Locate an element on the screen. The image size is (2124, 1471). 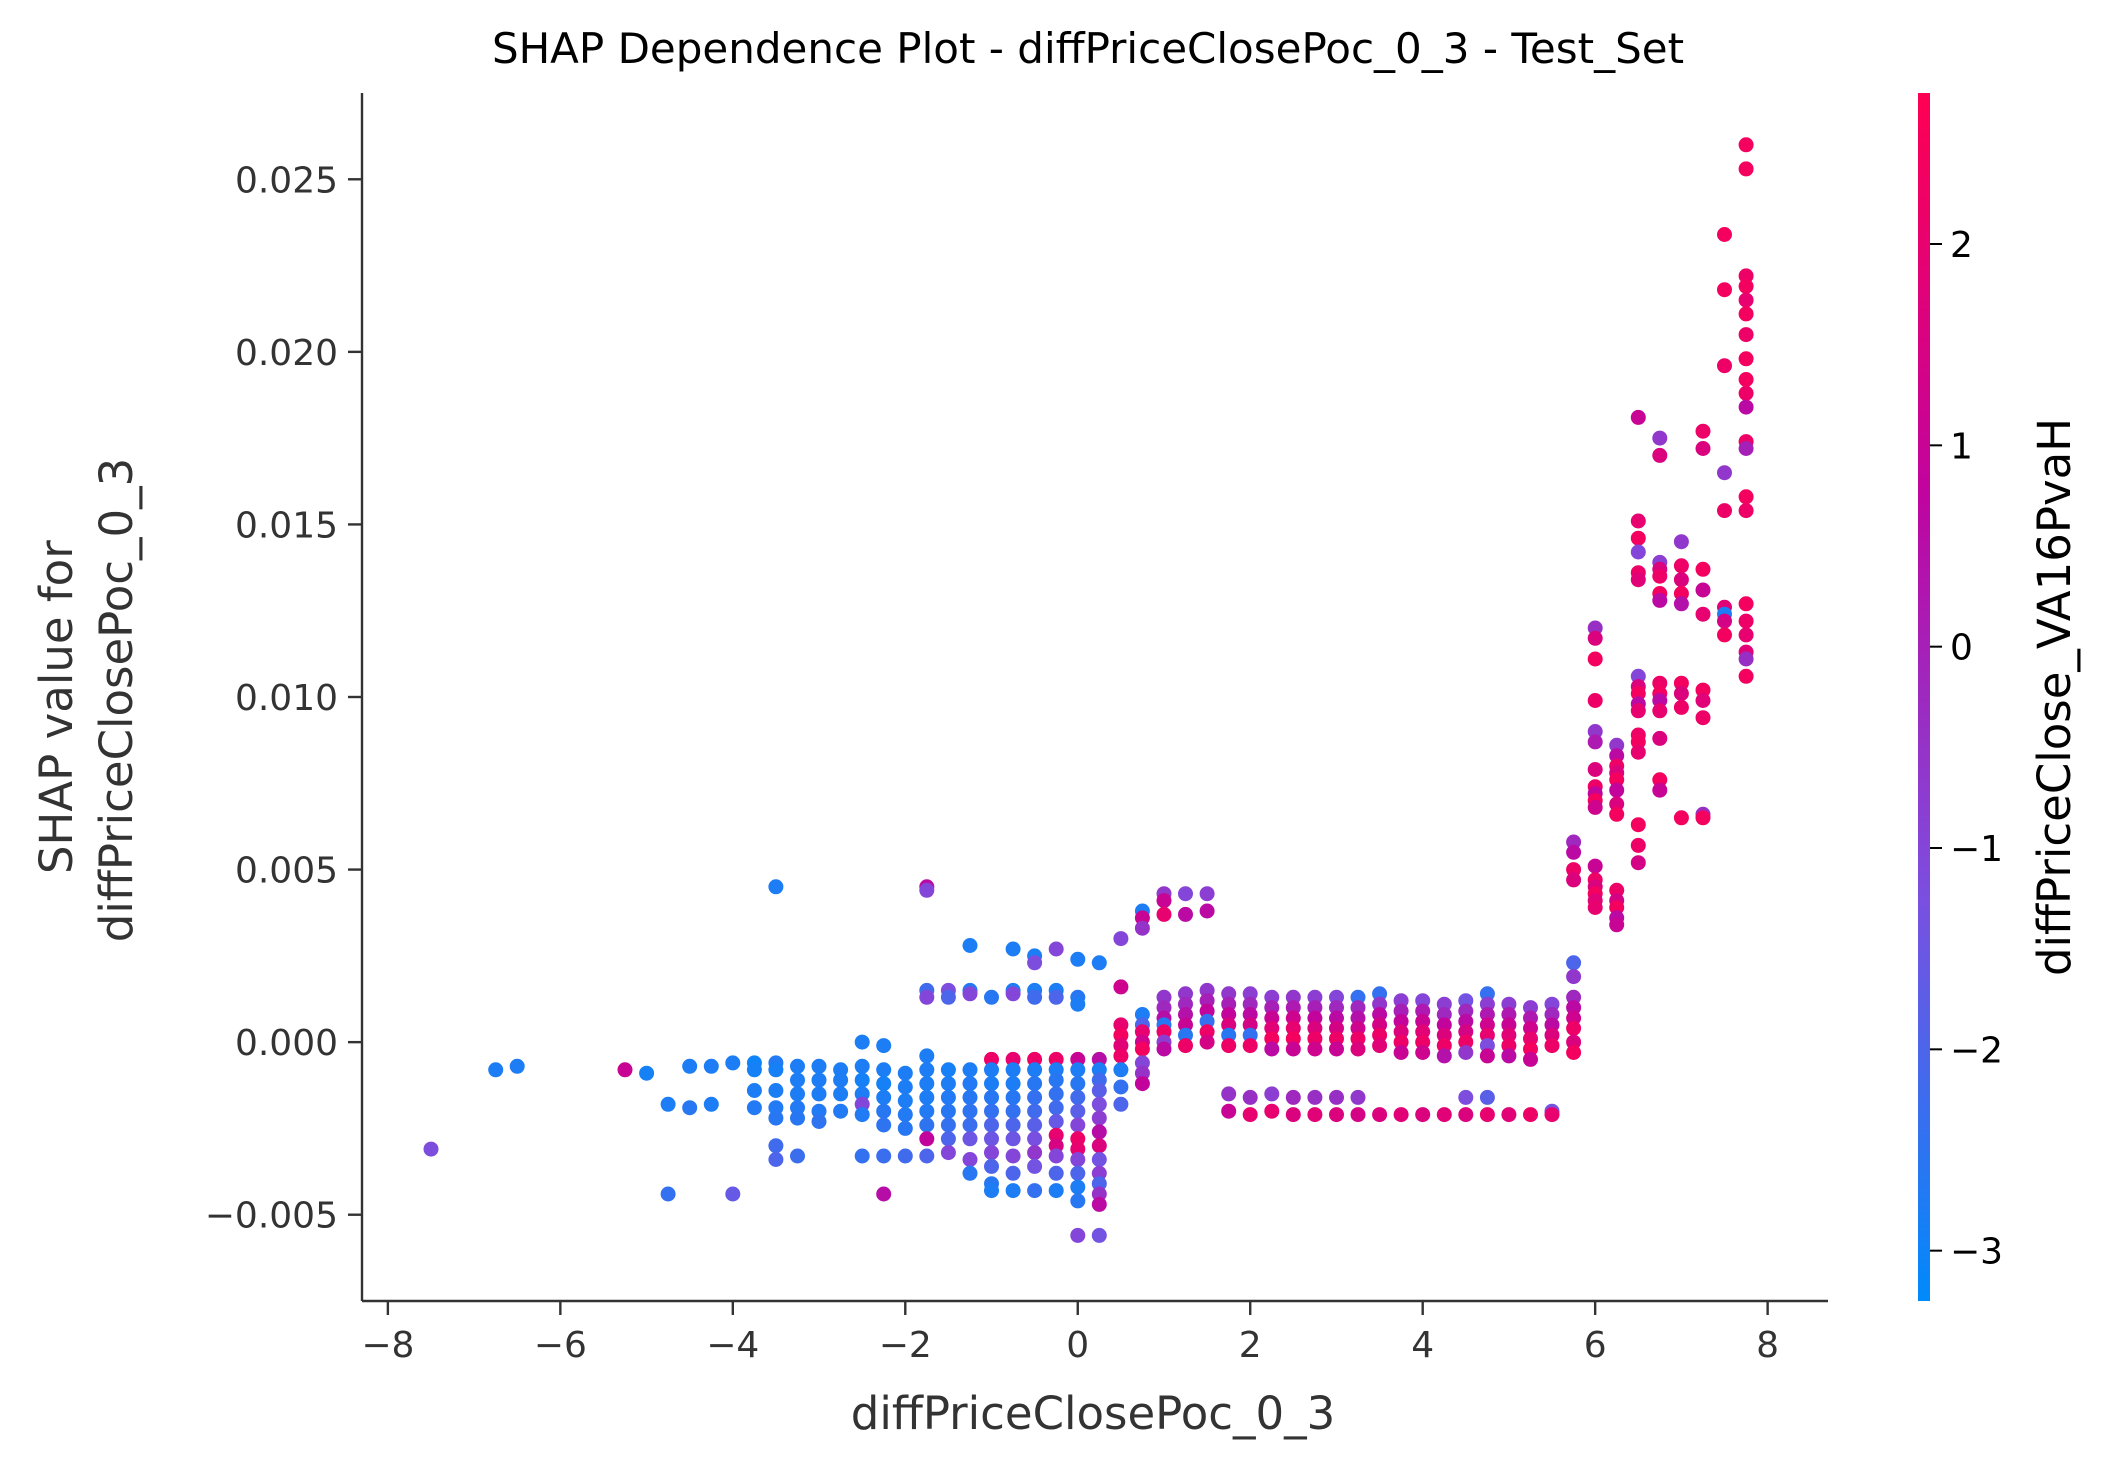
x-tick-label: 0 is located at coordinates (1077, 1345).